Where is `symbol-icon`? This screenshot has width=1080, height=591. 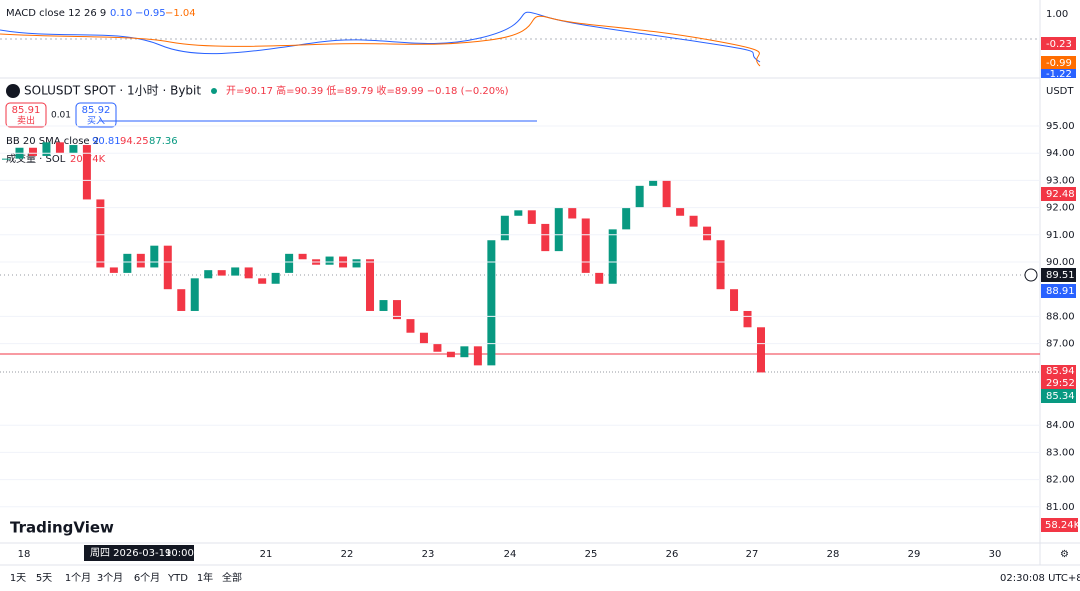 symbol-icon is located at coordinates (13, 91).